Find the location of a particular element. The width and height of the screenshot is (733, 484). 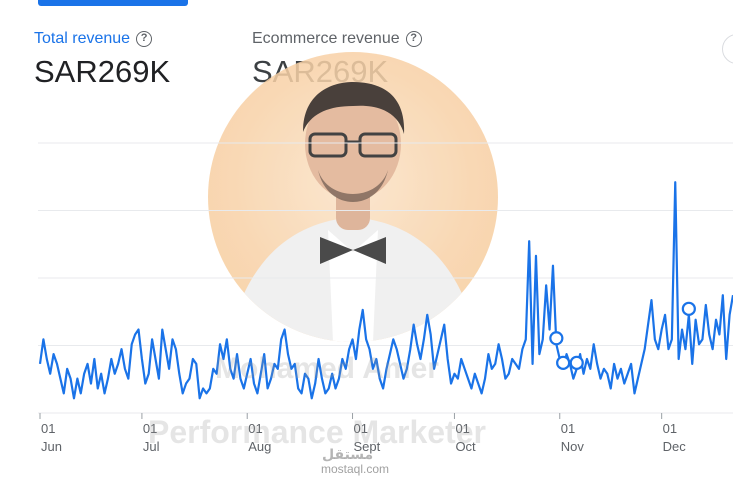

total-revenue-metric: Total revenue ? SAR269K is located at coordinates (102, 59).